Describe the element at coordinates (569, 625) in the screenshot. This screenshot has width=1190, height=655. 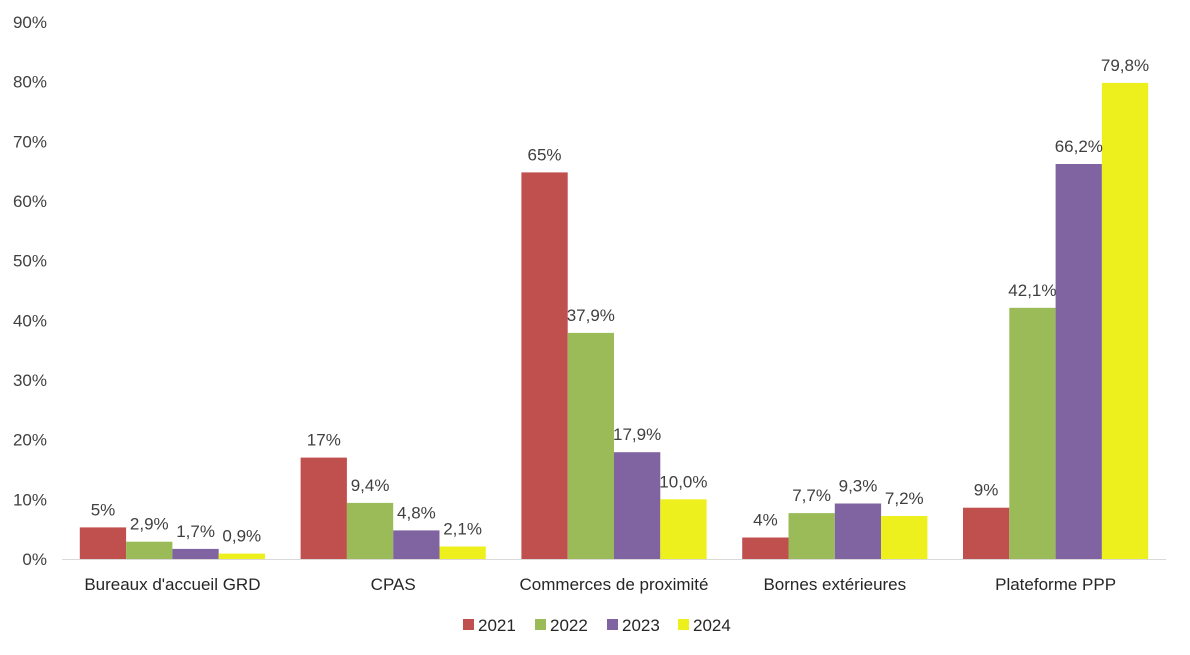
I see `legend-label: 2022` at that location.